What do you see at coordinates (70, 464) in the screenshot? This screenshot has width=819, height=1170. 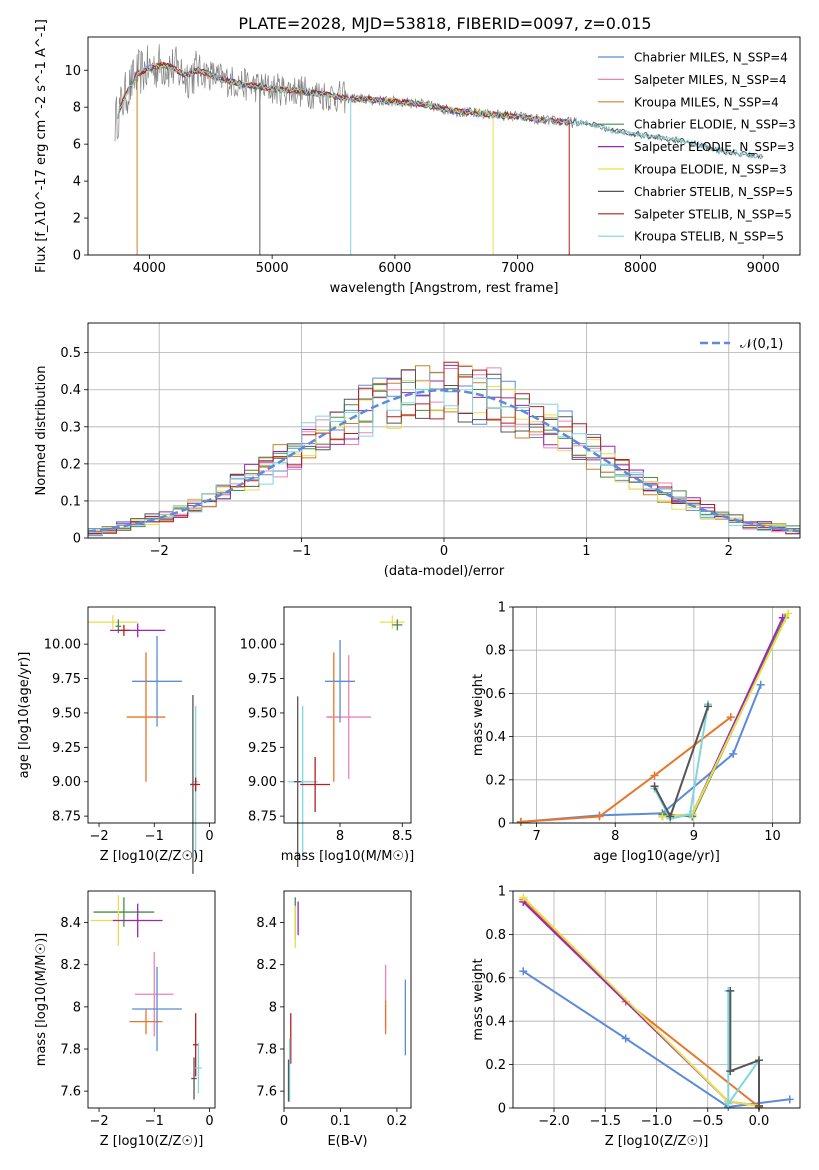 I see `y-tick-label: 0.2` at bounding box center [70, 464].